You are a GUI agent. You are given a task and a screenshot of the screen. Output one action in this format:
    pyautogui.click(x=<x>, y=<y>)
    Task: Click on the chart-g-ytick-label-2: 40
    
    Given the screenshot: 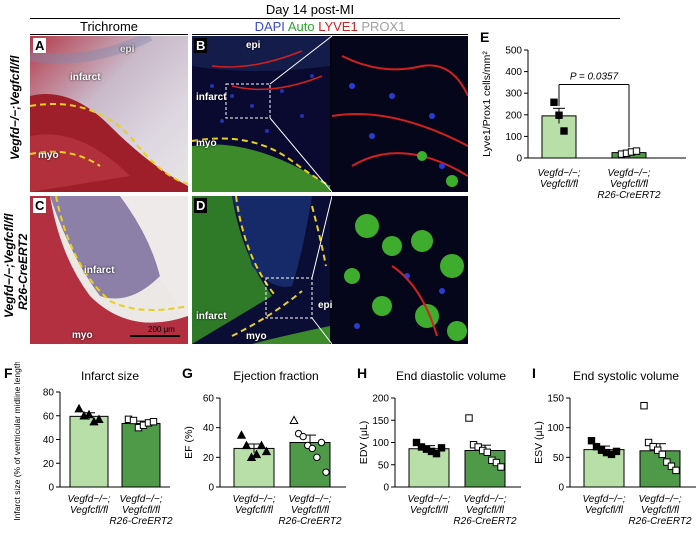 What is the action you would take?
    pyautogui.click(x=209, y=428)
    